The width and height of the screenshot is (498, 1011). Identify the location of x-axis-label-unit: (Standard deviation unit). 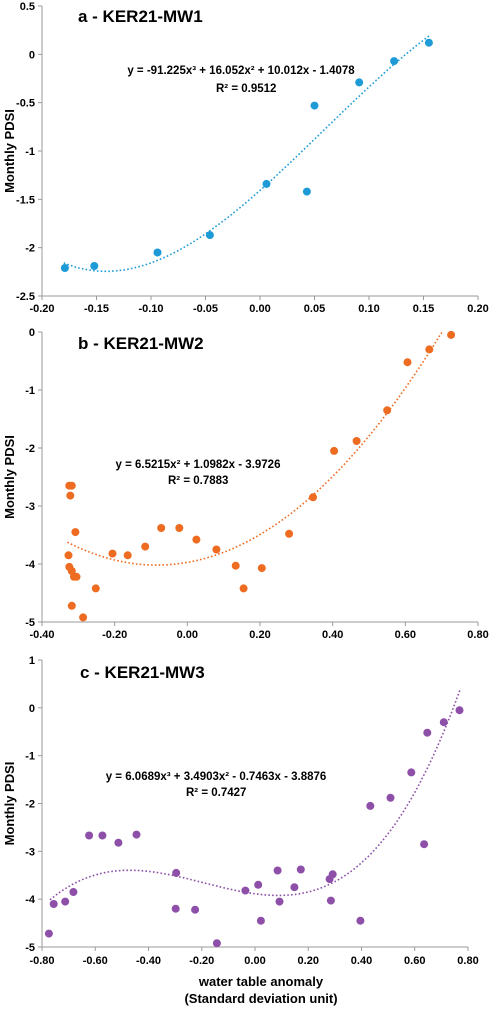
(260, 998).